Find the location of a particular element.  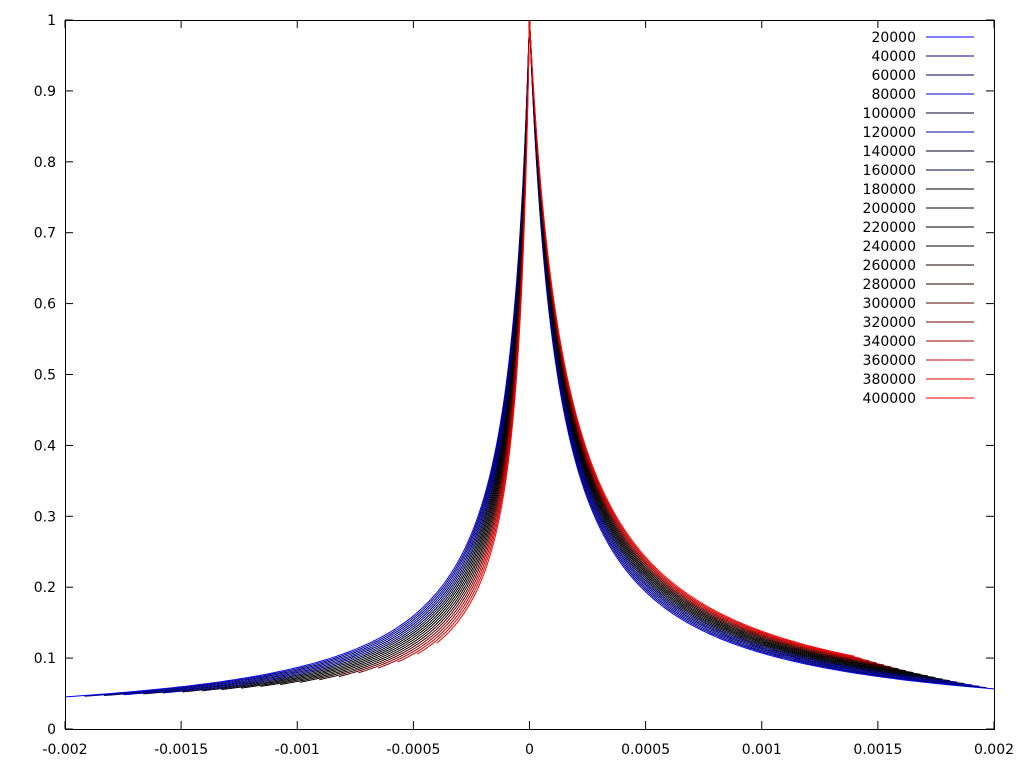

x-tick-label: 0 is located at coordinates (529, 750).